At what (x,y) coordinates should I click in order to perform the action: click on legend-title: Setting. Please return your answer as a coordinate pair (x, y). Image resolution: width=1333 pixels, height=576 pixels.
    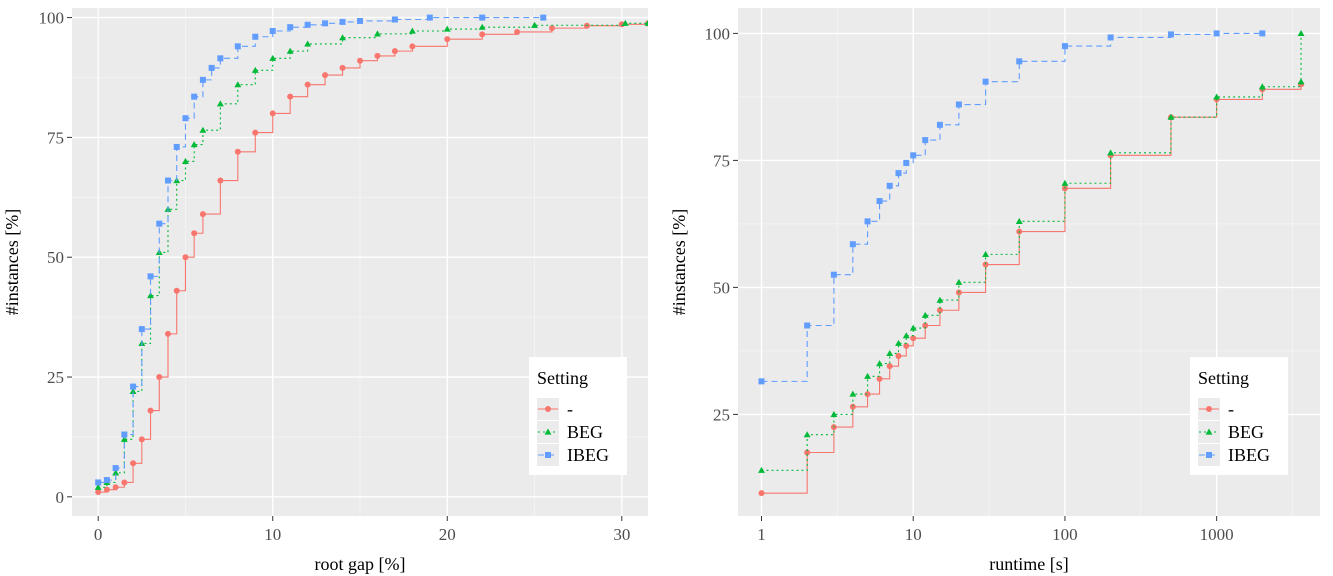
    Looking at the image, I should click on (562, 378).